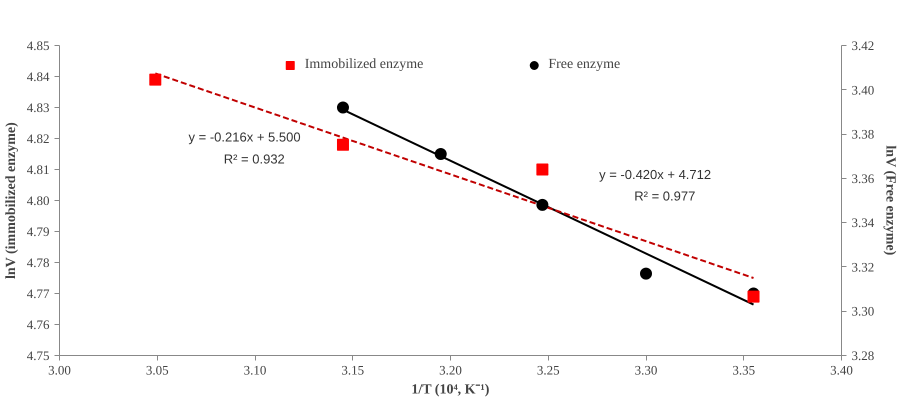 This screenshot has width=907, height=405. I want to click on y2-tick-label: 3.28, so click(863, 355).